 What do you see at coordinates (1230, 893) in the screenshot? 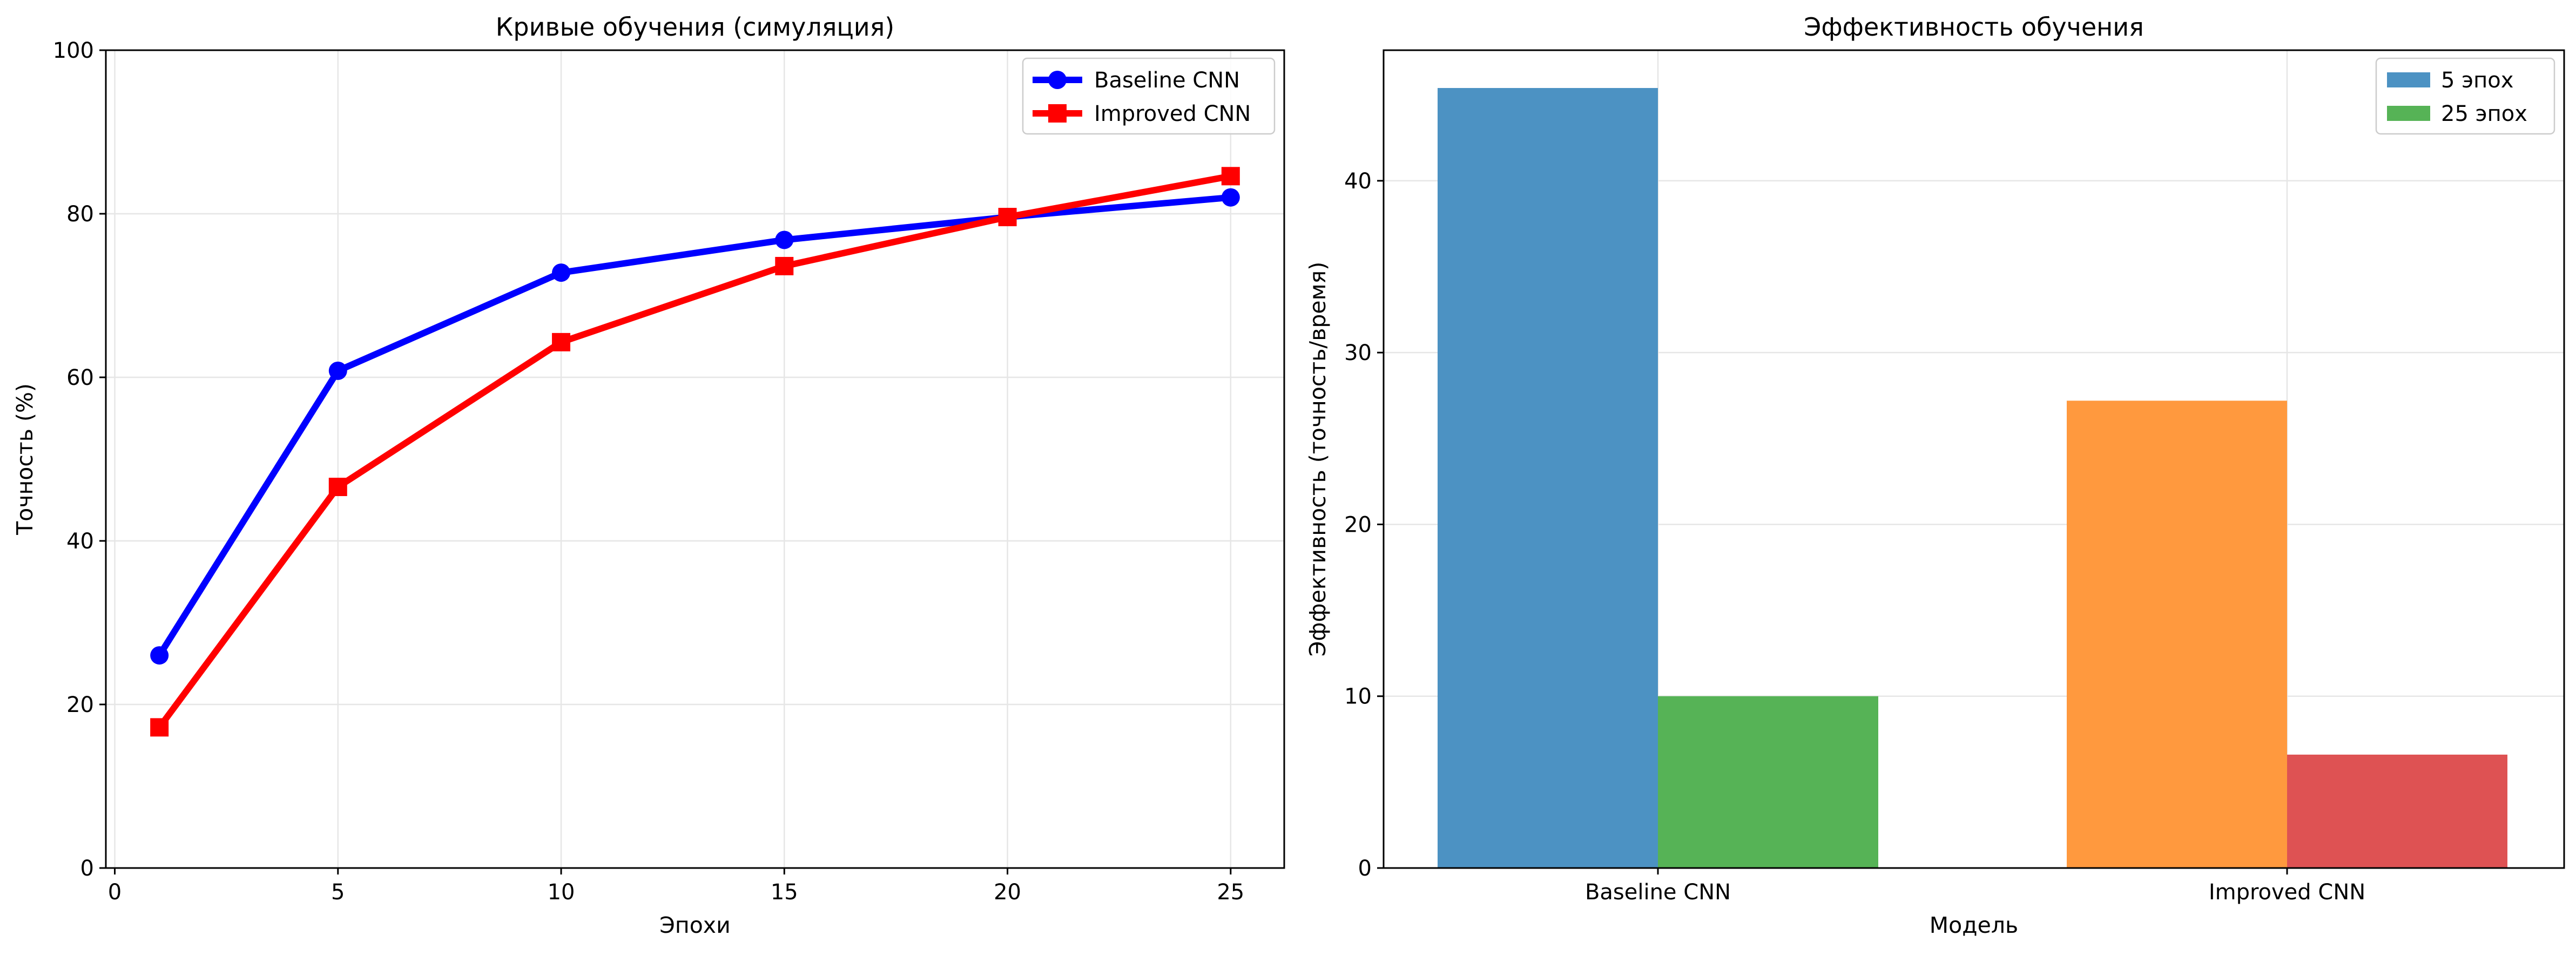
I see `x-tick-label: 25` at bounding box center [1230, 893].